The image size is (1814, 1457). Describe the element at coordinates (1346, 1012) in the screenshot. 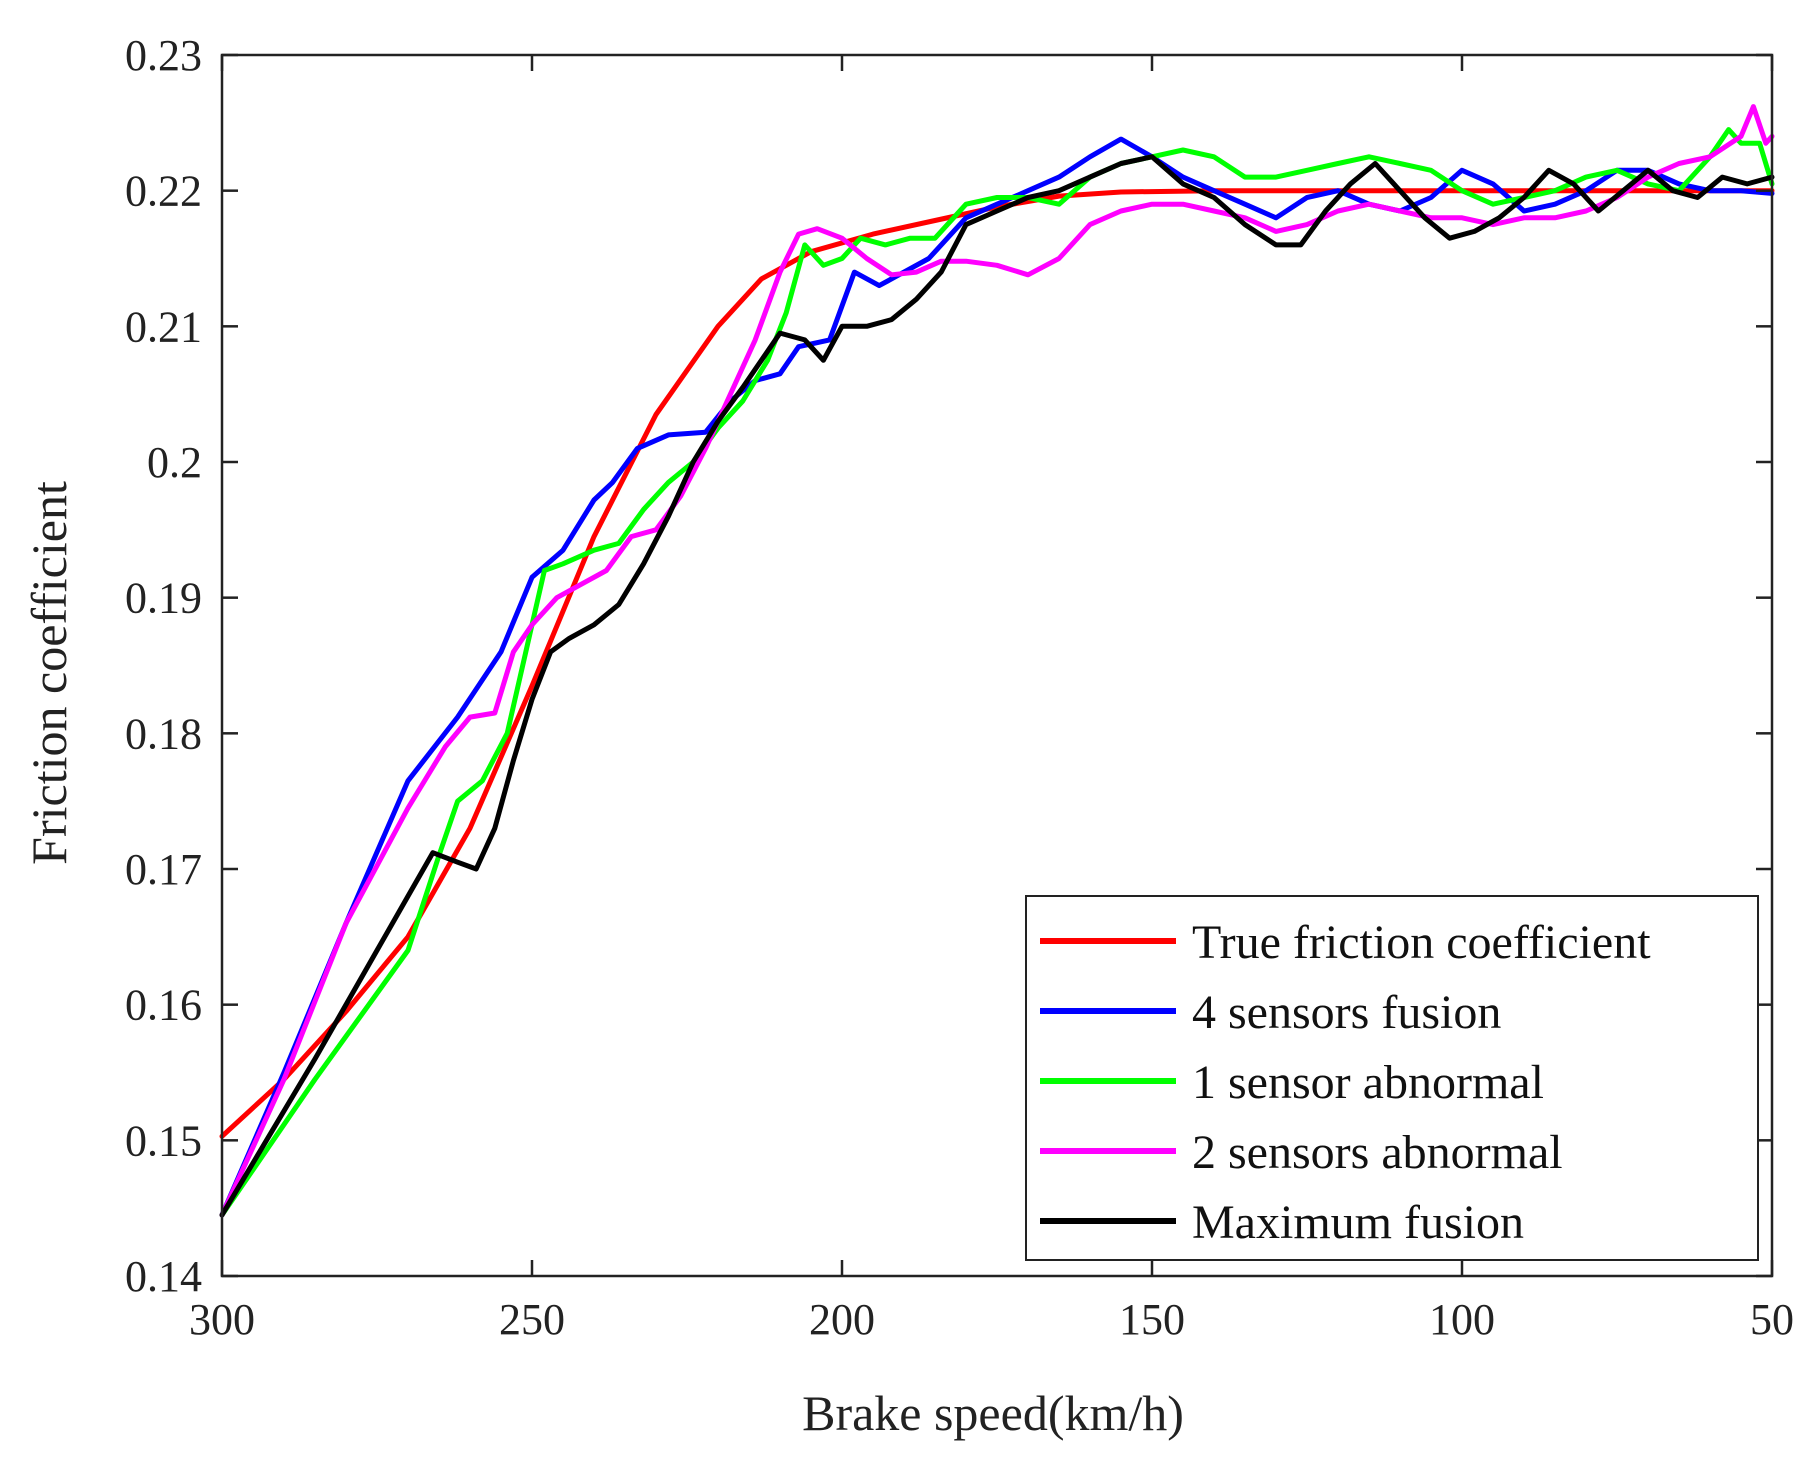

I see `legend-label: 4 sensors fusion` at that location.